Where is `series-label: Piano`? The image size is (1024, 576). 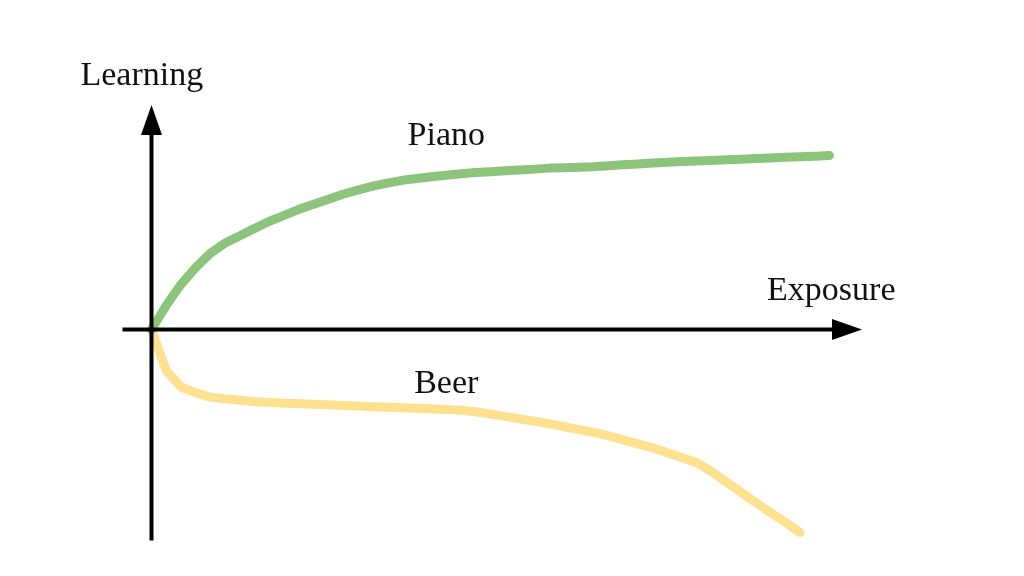 series-label: Piano is located at coordinates (446, 133).